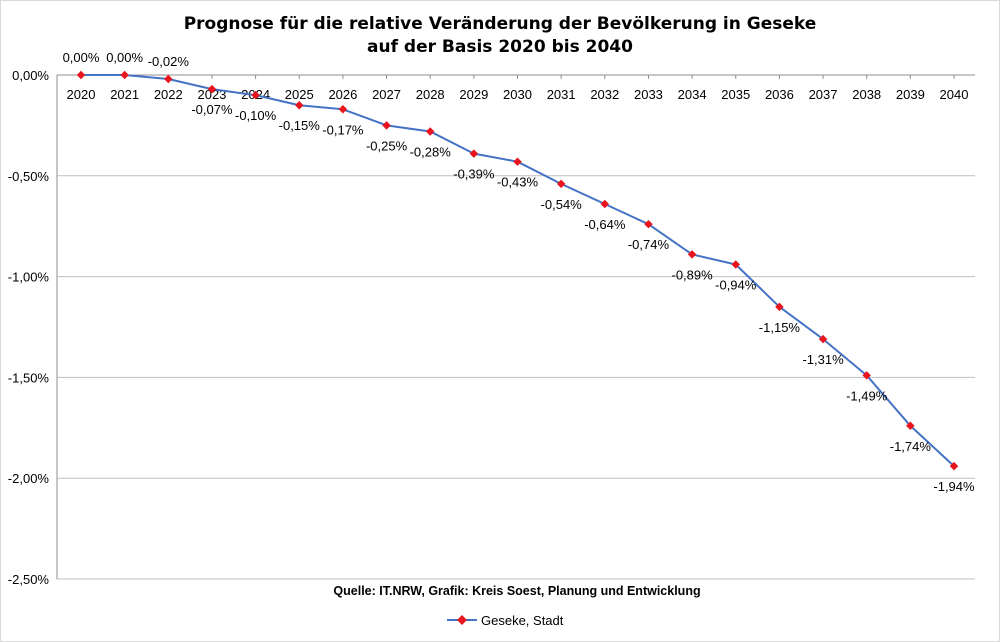 The image size is (1000, 642). Describe the element at coordinates (30, 75) in the screenshot. I see `y-tick-label: 0,00%` at that location.